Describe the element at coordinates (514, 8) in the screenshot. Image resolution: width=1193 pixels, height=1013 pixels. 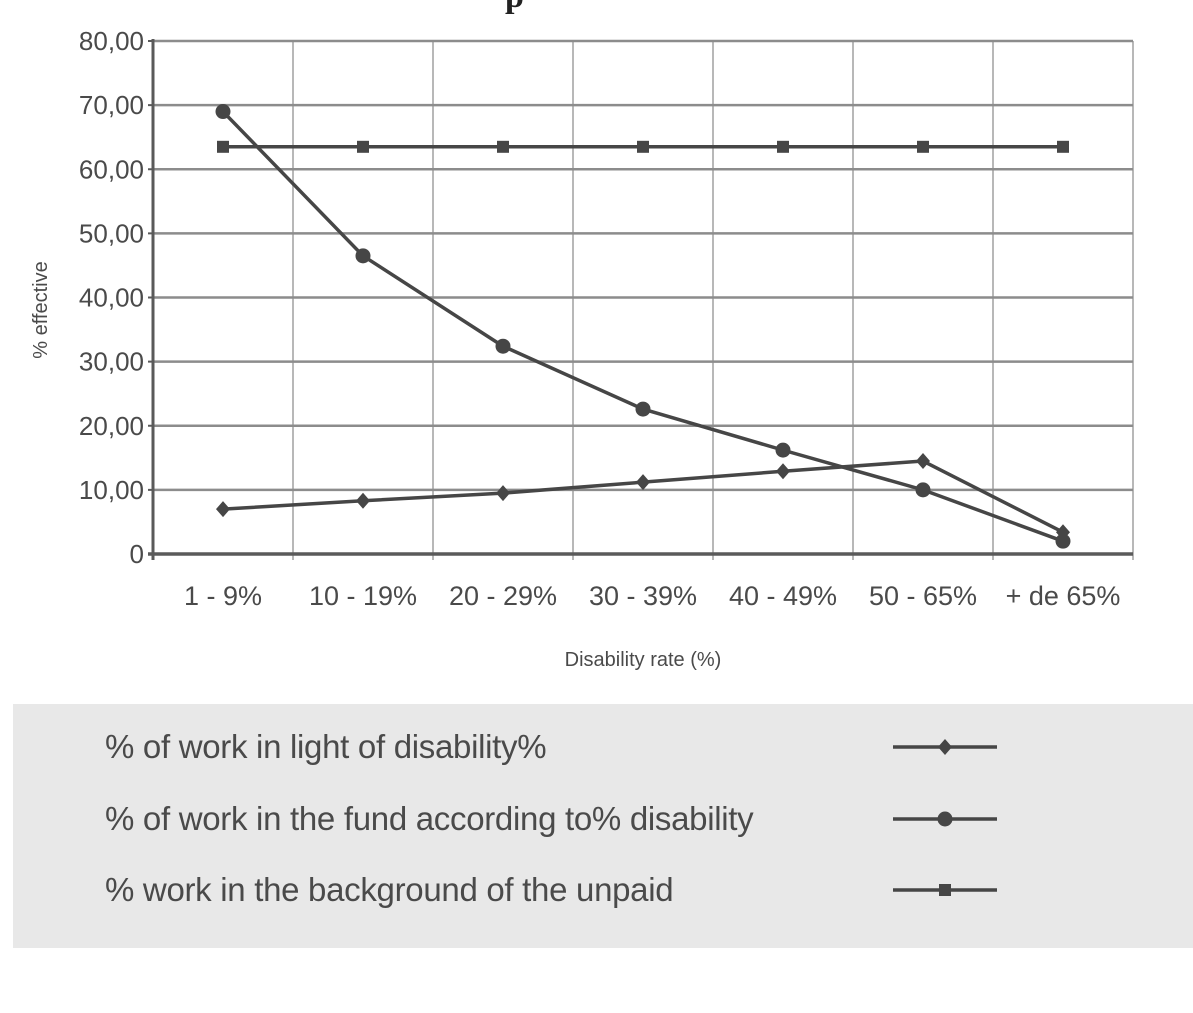
I see `chart-title-fragment: p` at that location.